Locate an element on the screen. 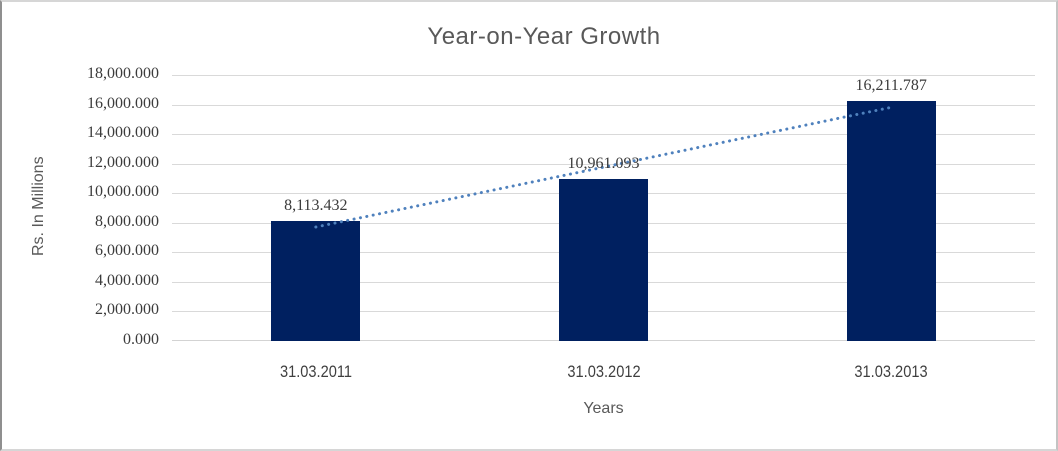 Image resolution: width=1058 pixels, height=451 pixels. x-category-label: 31.03.2011 is located at coordinates (315, 371).